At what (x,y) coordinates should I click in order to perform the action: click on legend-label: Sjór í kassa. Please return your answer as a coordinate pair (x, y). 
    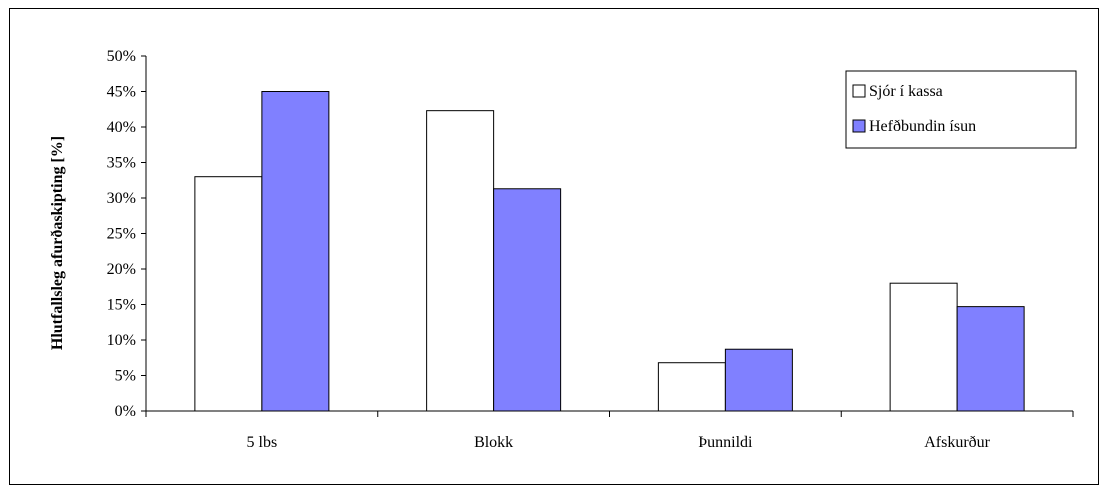
    Looking at the image, I should click on (906, 91).